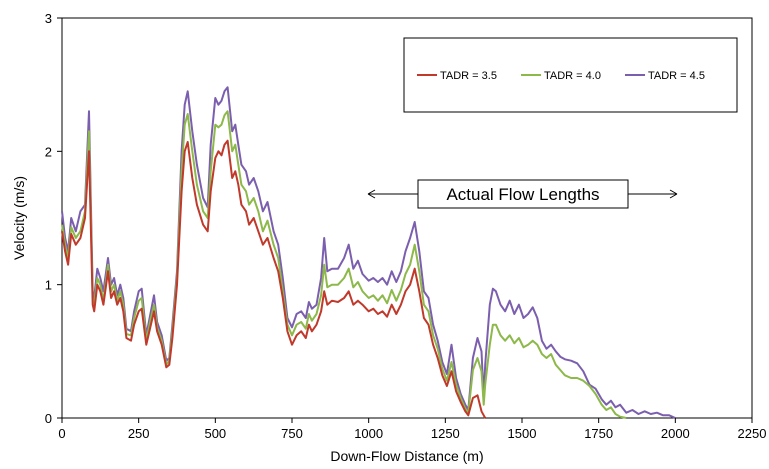  Describe the element at coordinates (371, 194) in the screenshot. I see `annotation-arrow-left-head` at that location.